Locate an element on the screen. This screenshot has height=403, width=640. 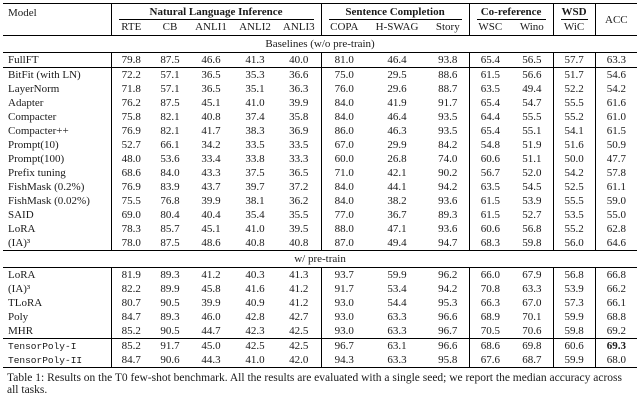
score-cell: 94.2 is located at coordinates (448, 289).